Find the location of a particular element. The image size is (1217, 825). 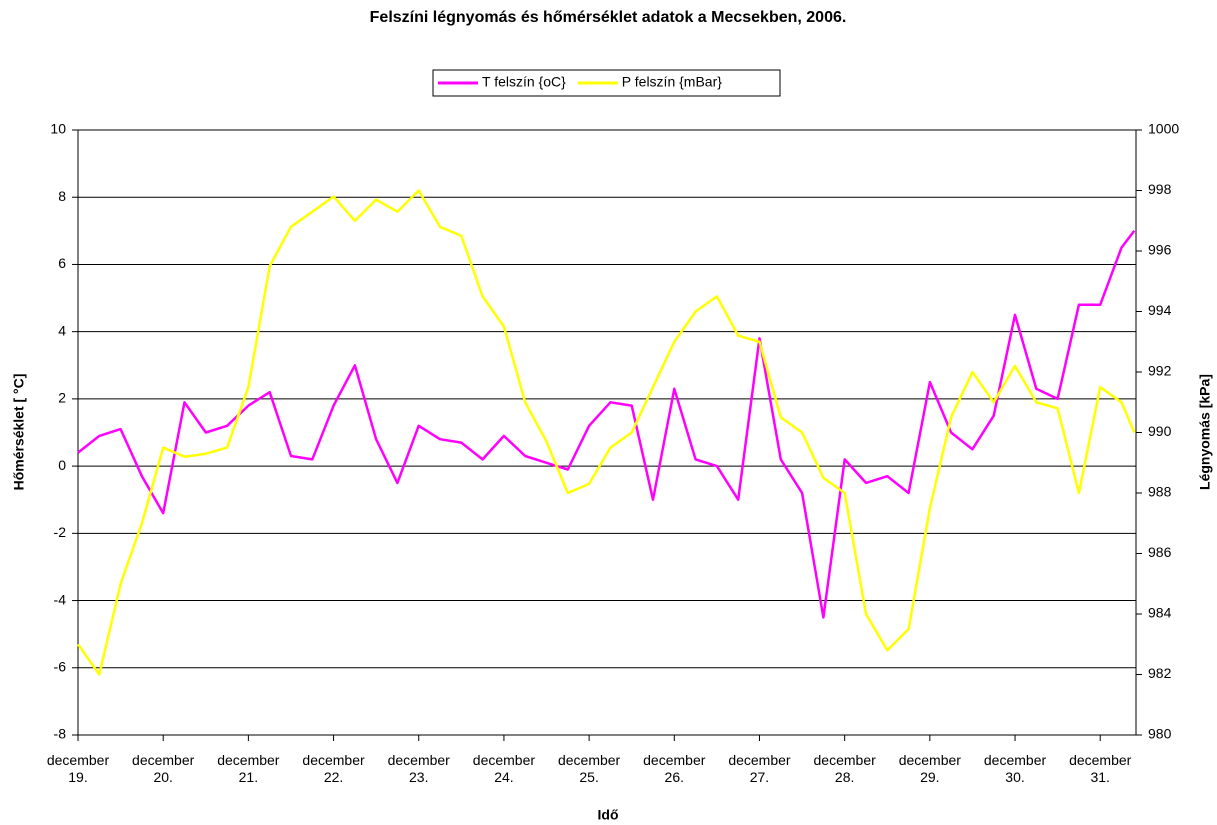

y-tick-label: -8 is located at coordinates (60, 734).